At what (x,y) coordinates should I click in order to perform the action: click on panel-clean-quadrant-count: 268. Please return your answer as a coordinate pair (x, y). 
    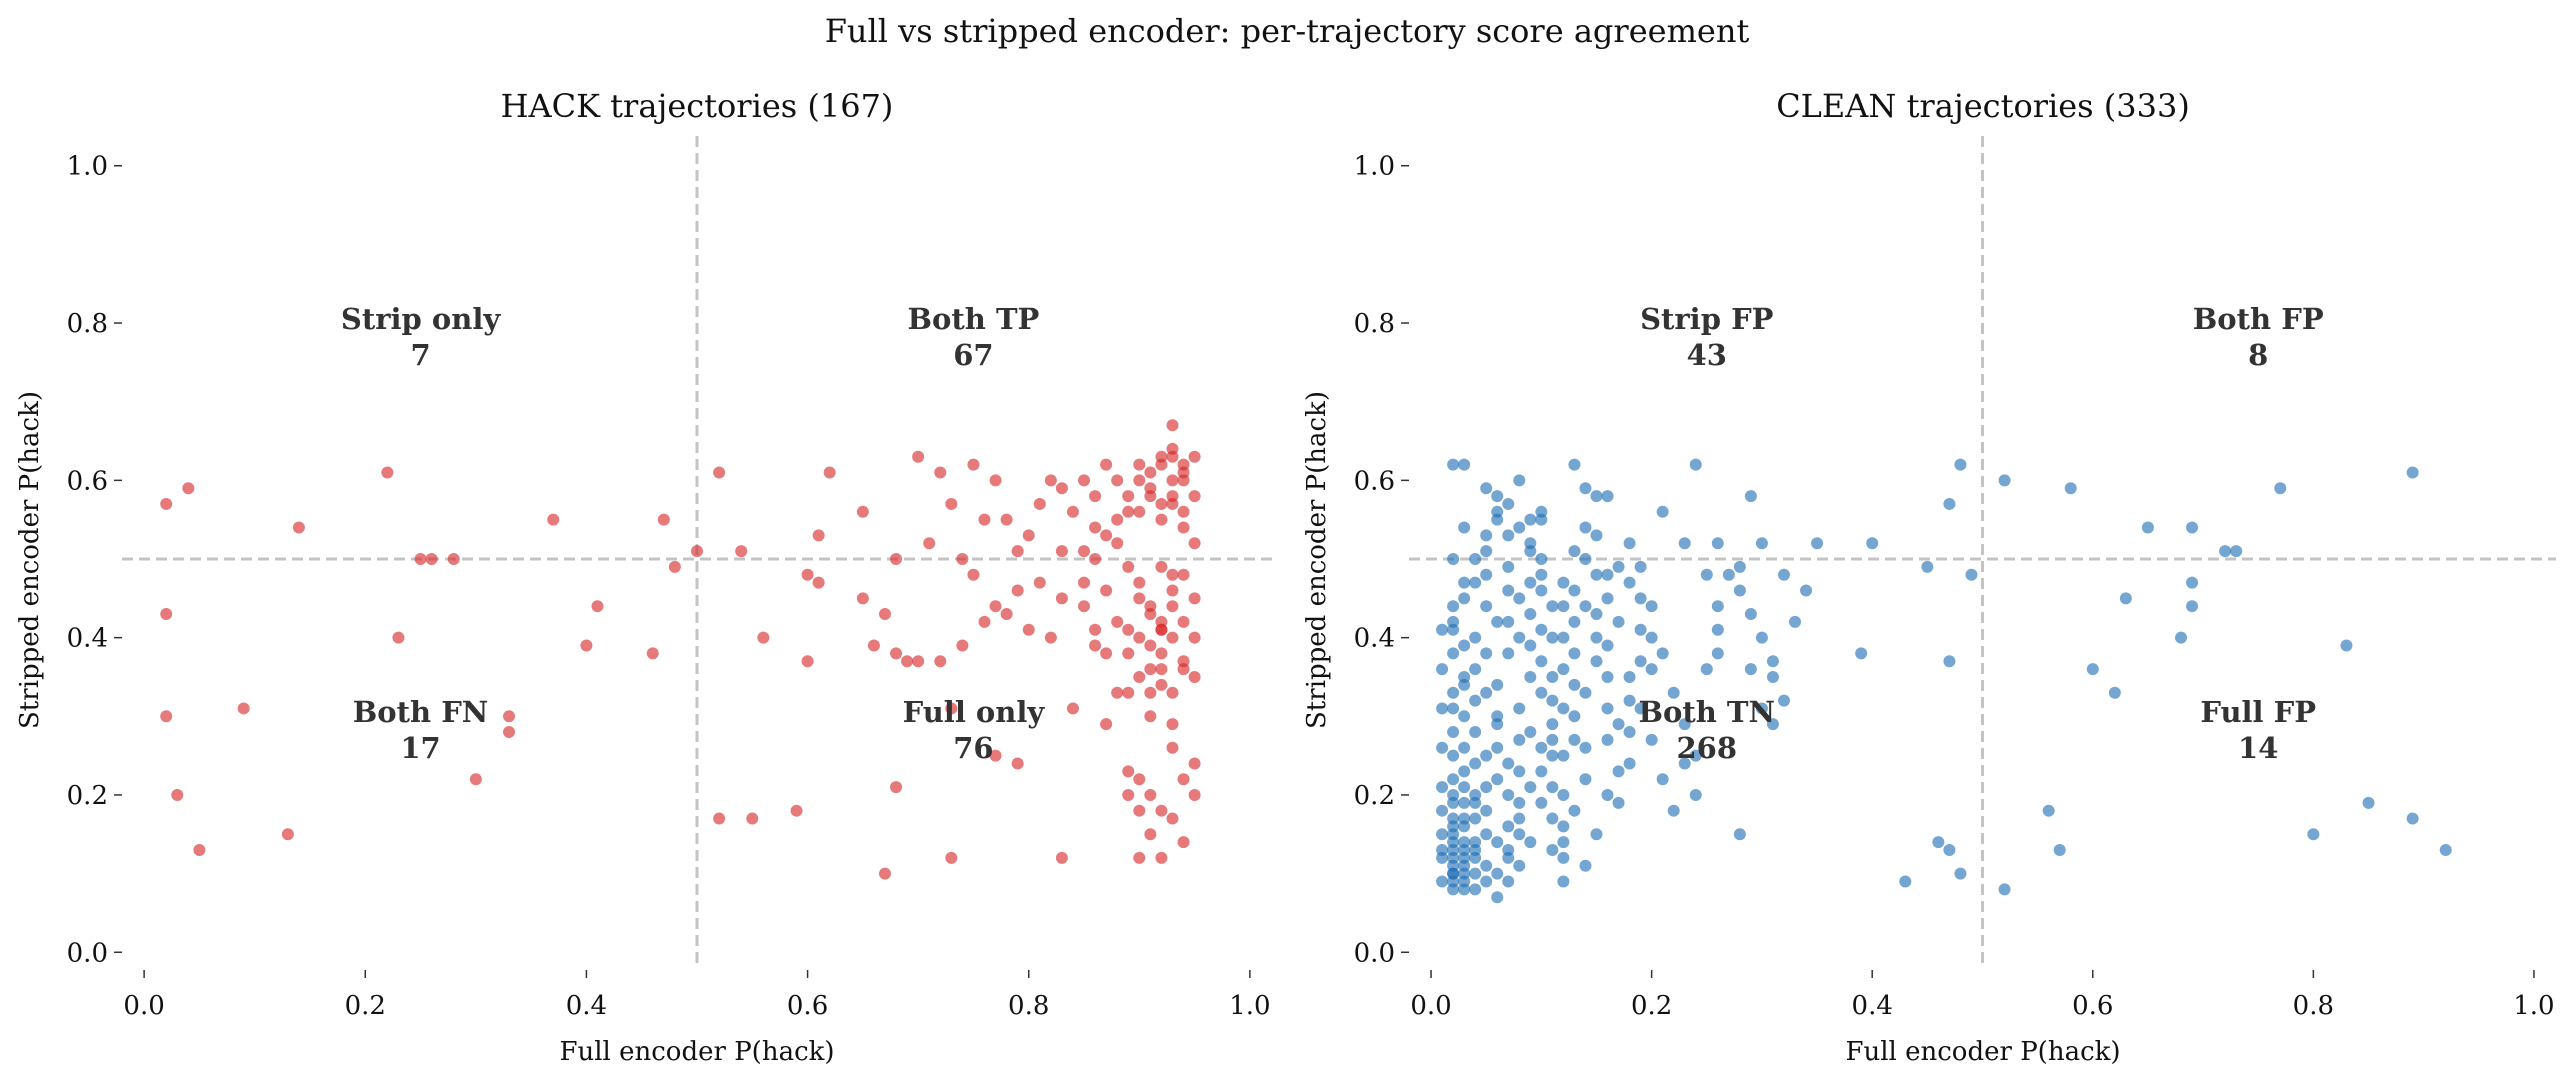
    Looking at the image, I should click on (1707, 748).